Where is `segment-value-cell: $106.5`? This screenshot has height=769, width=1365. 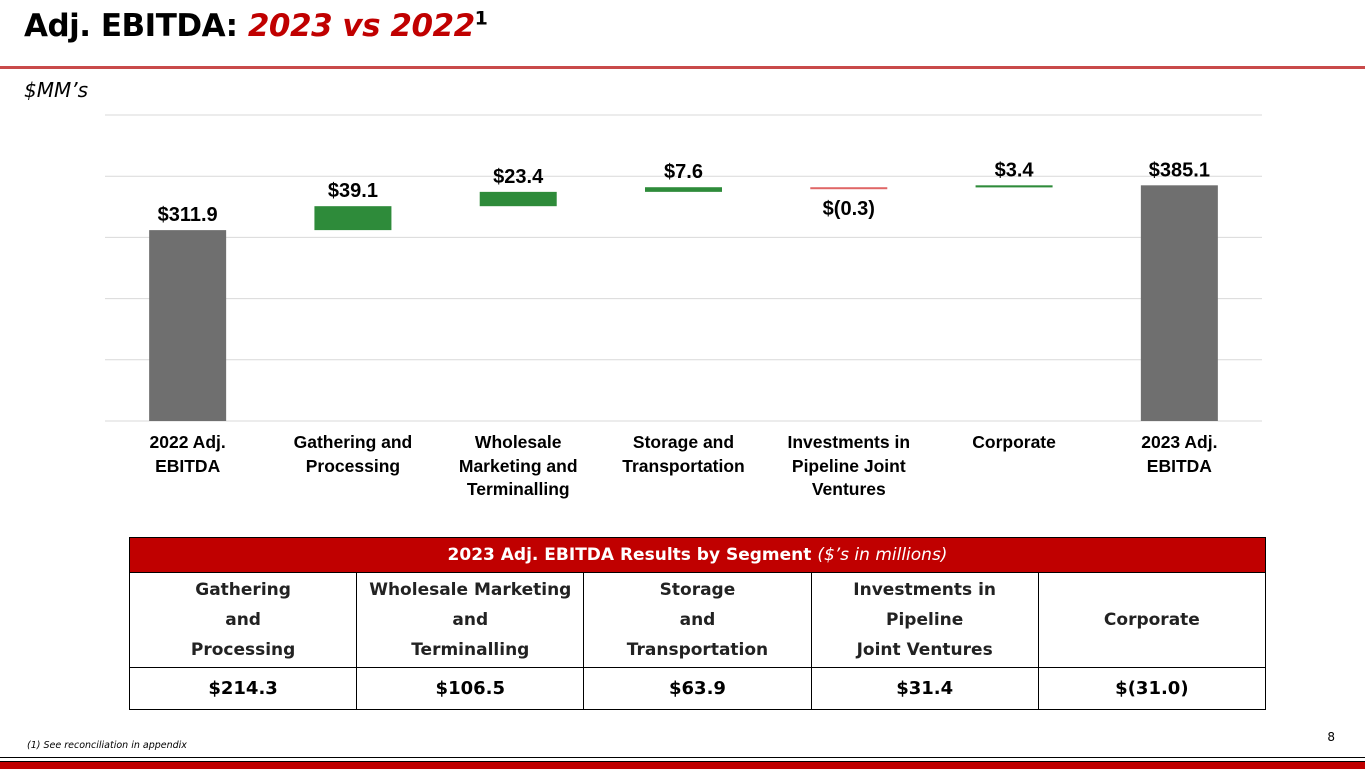 segment-value-cell: $106.5 is located at coordinates (470, 688).